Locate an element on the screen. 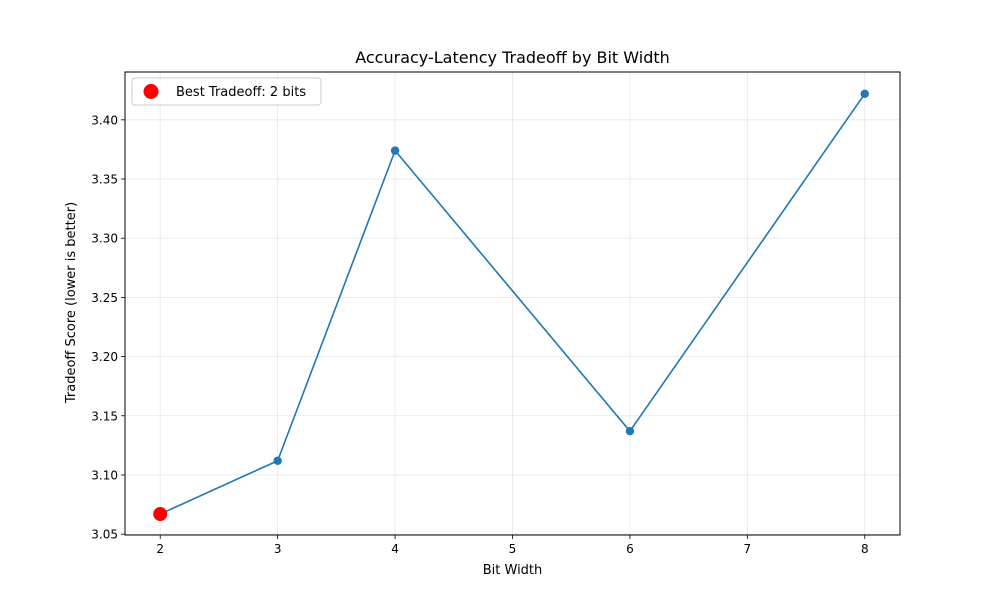 The image size is (1000, 604). legend-label-best-tradeoff: Best Tradeoff: 2 bits is located at coordinates (241, 92).